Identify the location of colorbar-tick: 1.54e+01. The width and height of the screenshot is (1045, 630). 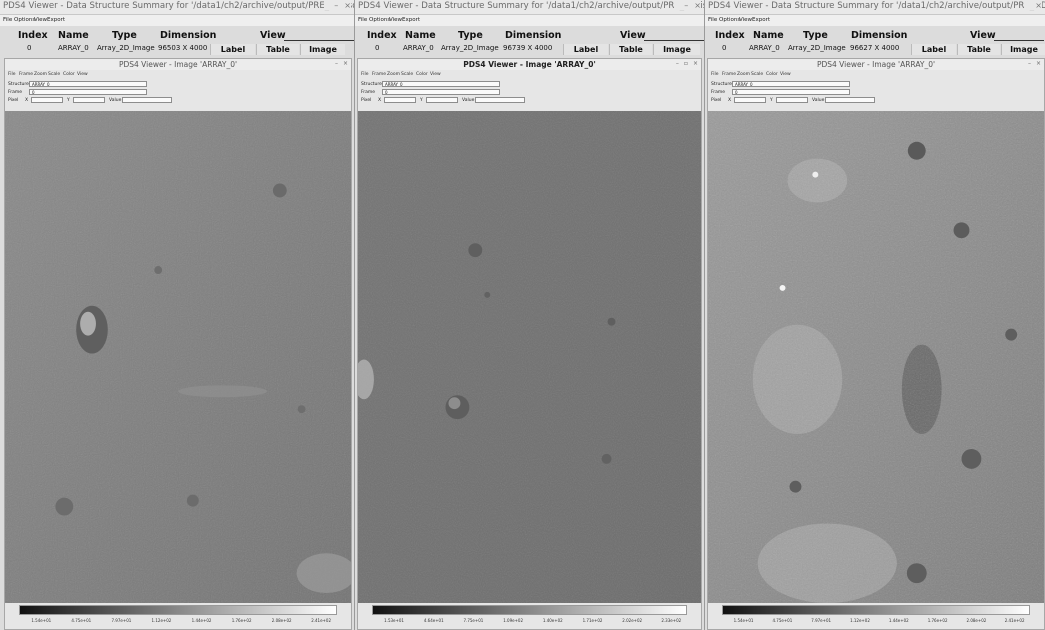
(41, 620).